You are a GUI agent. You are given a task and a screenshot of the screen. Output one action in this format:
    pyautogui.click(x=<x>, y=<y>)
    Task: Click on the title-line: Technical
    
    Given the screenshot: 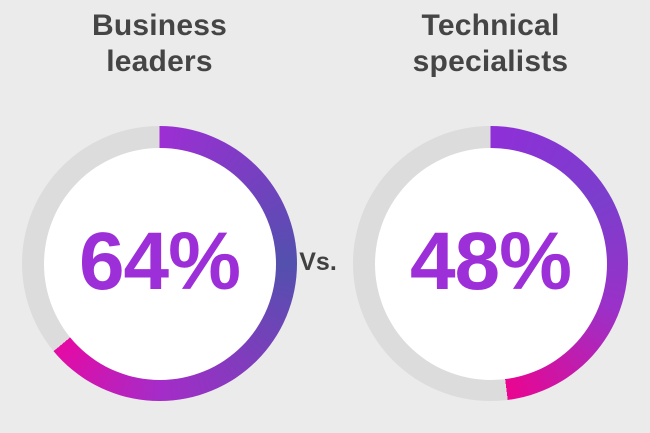 What is the action you would take?
    pyautogui.click(x=490, y=25)
    